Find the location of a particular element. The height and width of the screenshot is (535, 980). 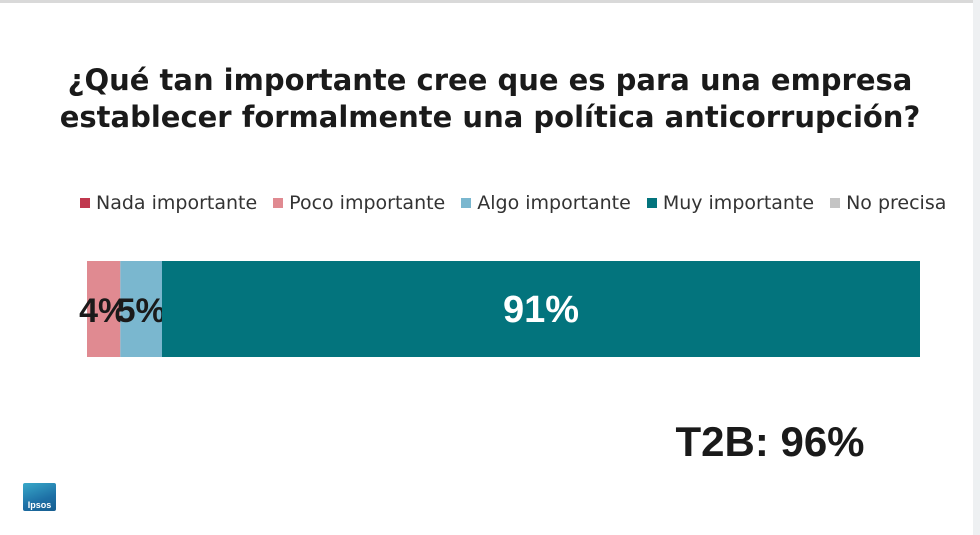

legend-item: Nada importante is located at coordinates (168, 203).